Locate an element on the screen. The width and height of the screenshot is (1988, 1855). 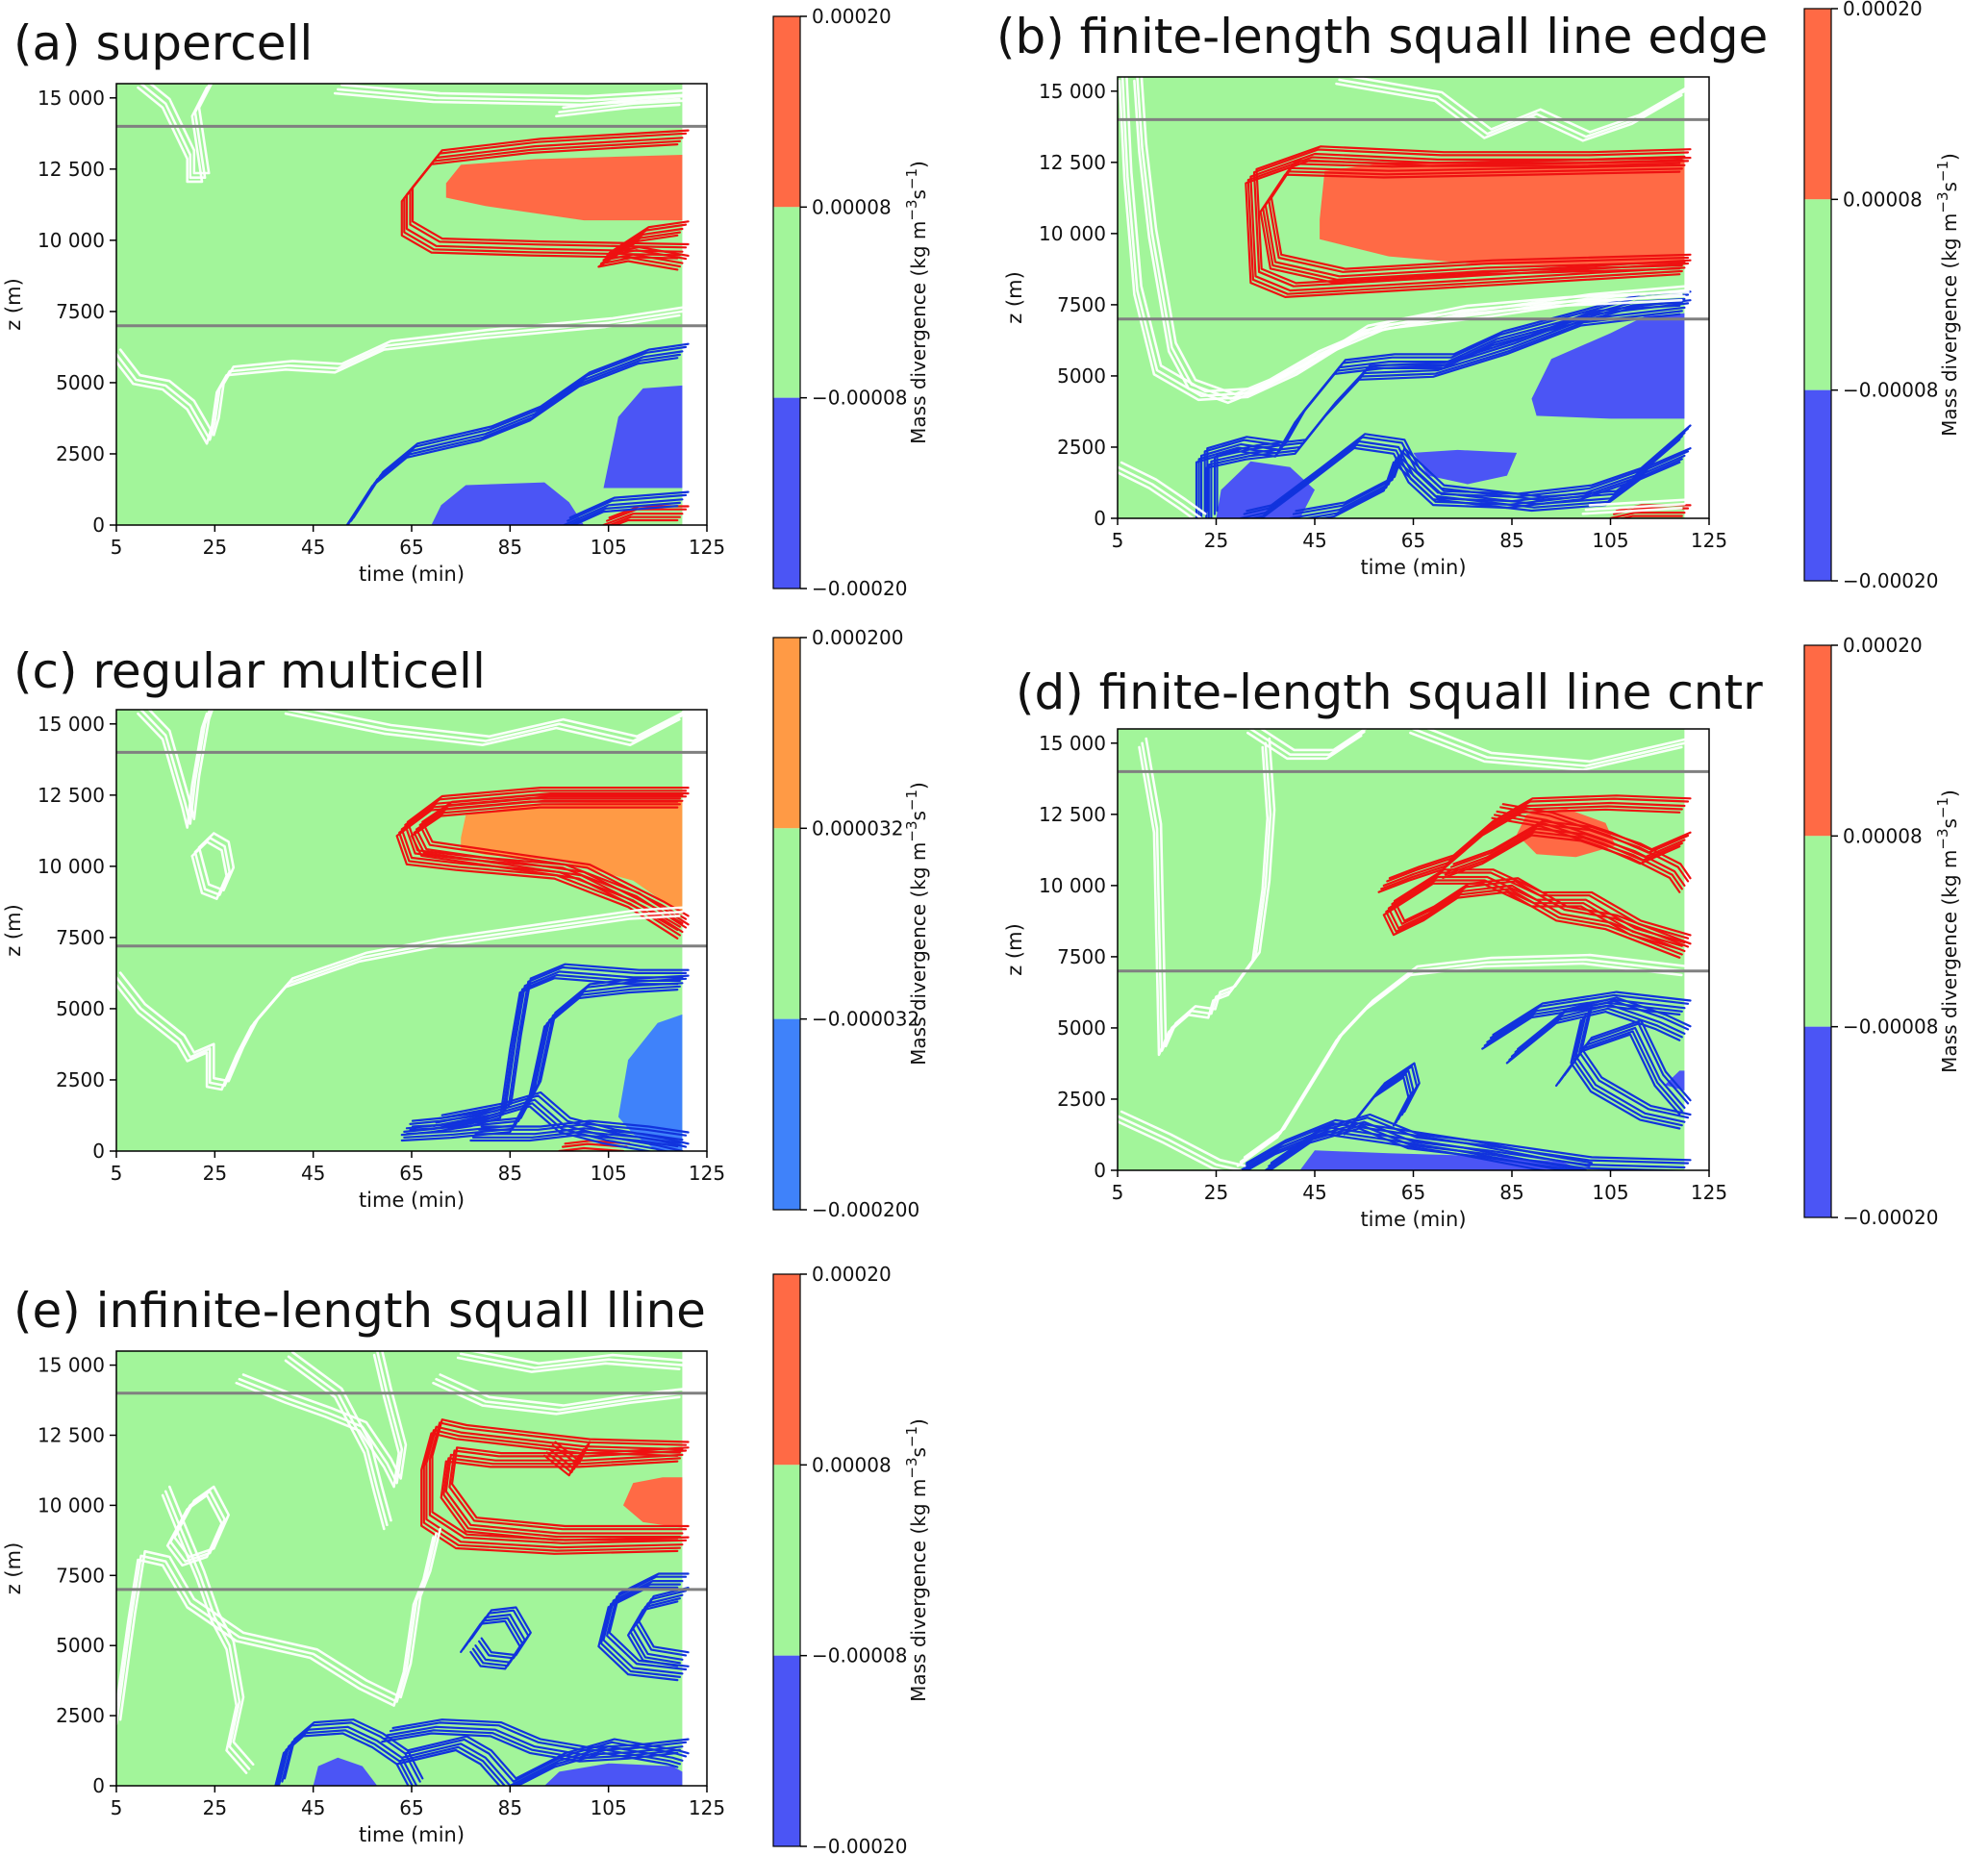
x-tick-label: 125 is located at coordinates (707, 1807).